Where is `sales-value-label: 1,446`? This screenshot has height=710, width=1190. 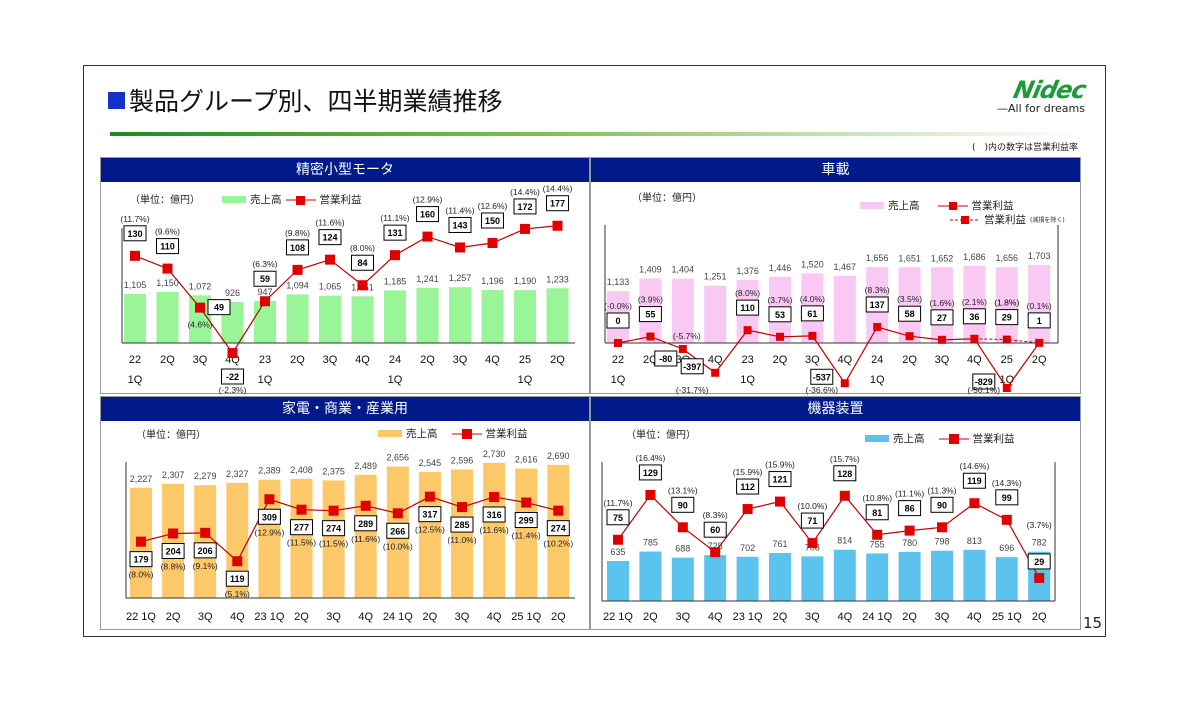 sales-value-label: 1,446 is located at coordinates (780, 268).